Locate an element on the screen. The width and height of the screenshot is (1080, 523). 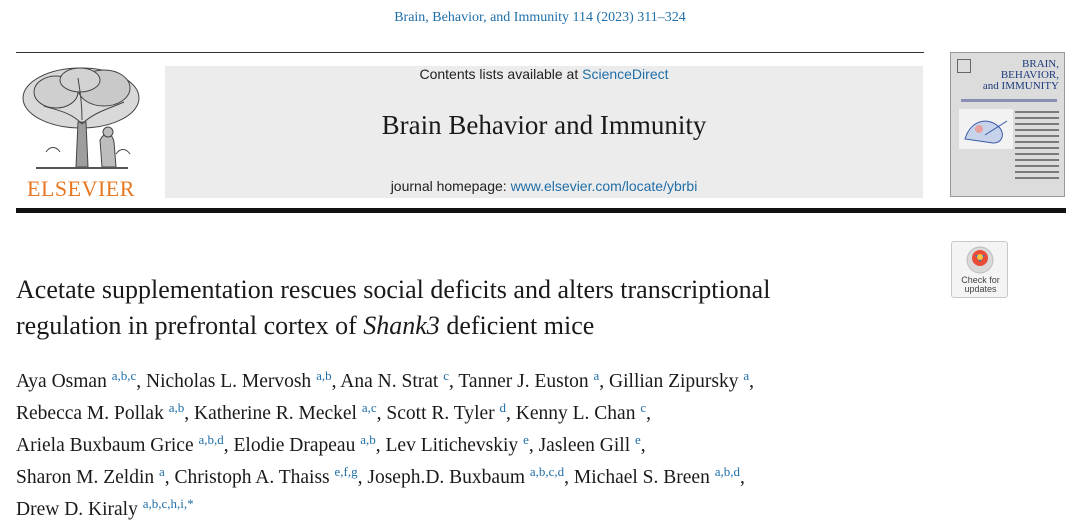
contents-prefix: Contents lists available at is located at coordinates (501, 74).